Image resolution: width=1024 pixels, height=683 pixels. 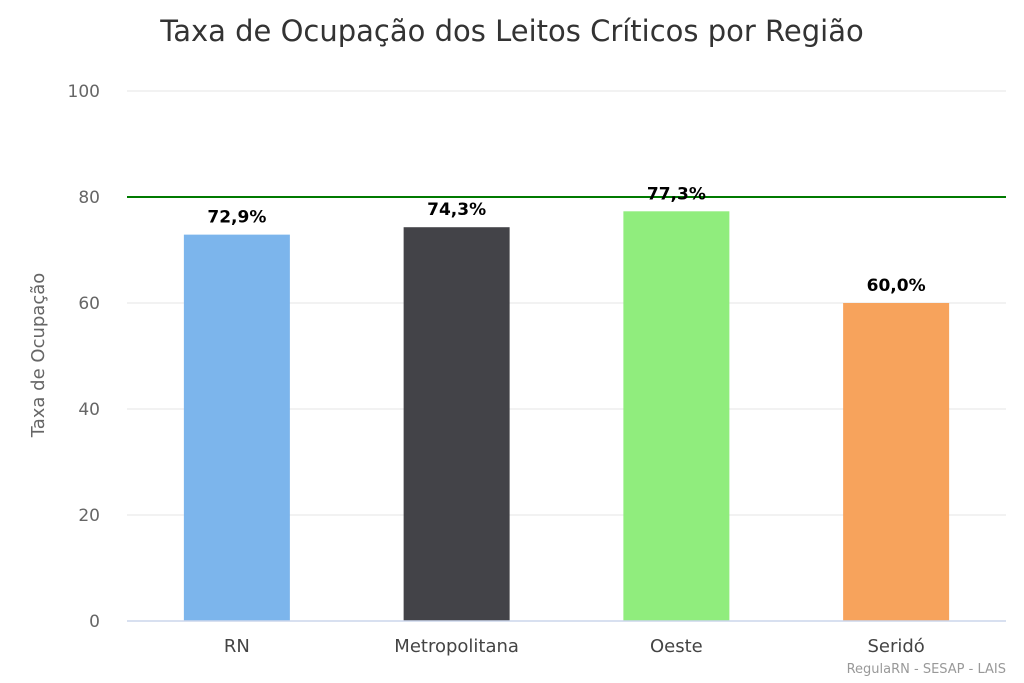 What do you see at coordinates (84, 92) in the screenshot?
I see `y-tick-label: 100` at bounding box center [84, 92].